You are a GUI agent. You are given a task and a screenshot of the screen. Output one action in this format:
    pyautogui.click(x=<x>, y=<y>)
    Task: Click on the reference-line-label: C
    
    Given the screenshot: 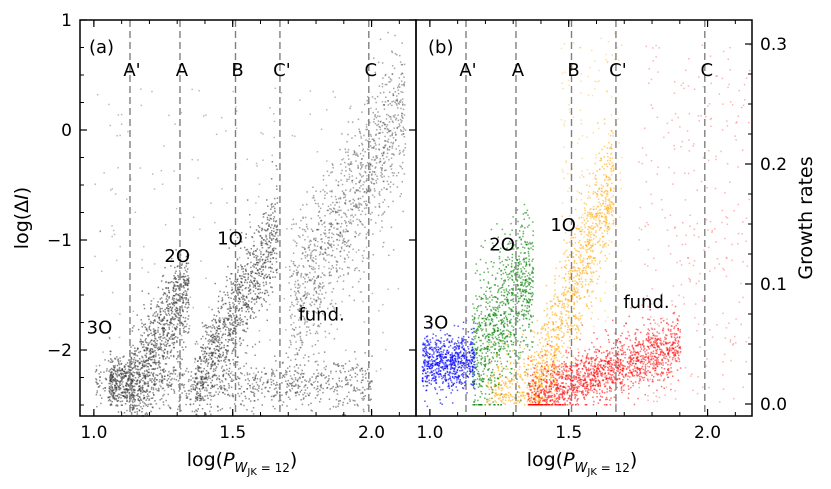 What is the action you would take?
    pyautogui.click(x=371, y=70)
    